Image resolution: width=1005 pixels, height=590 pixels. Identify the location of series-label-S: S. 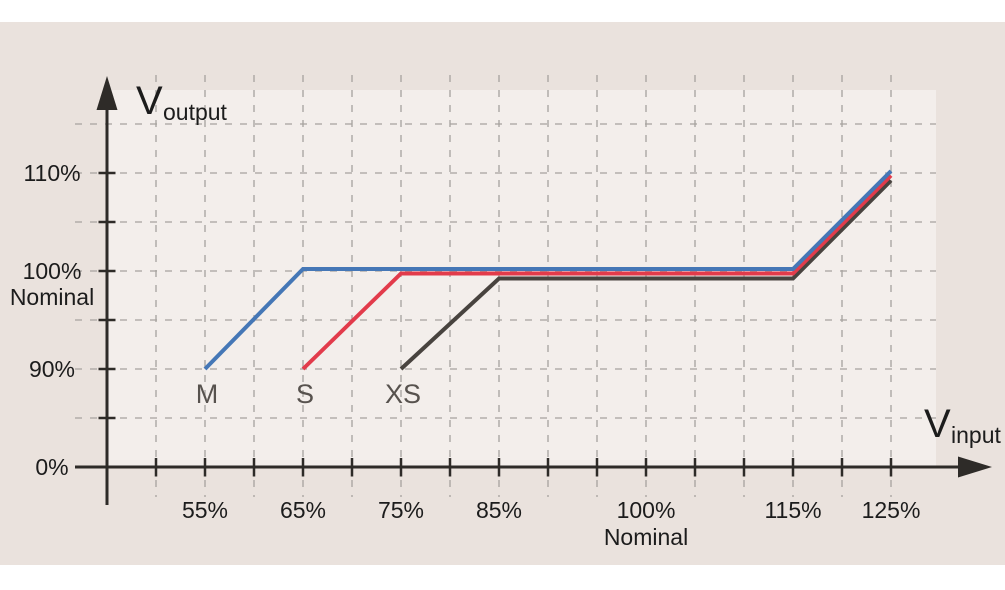
(305, 394).